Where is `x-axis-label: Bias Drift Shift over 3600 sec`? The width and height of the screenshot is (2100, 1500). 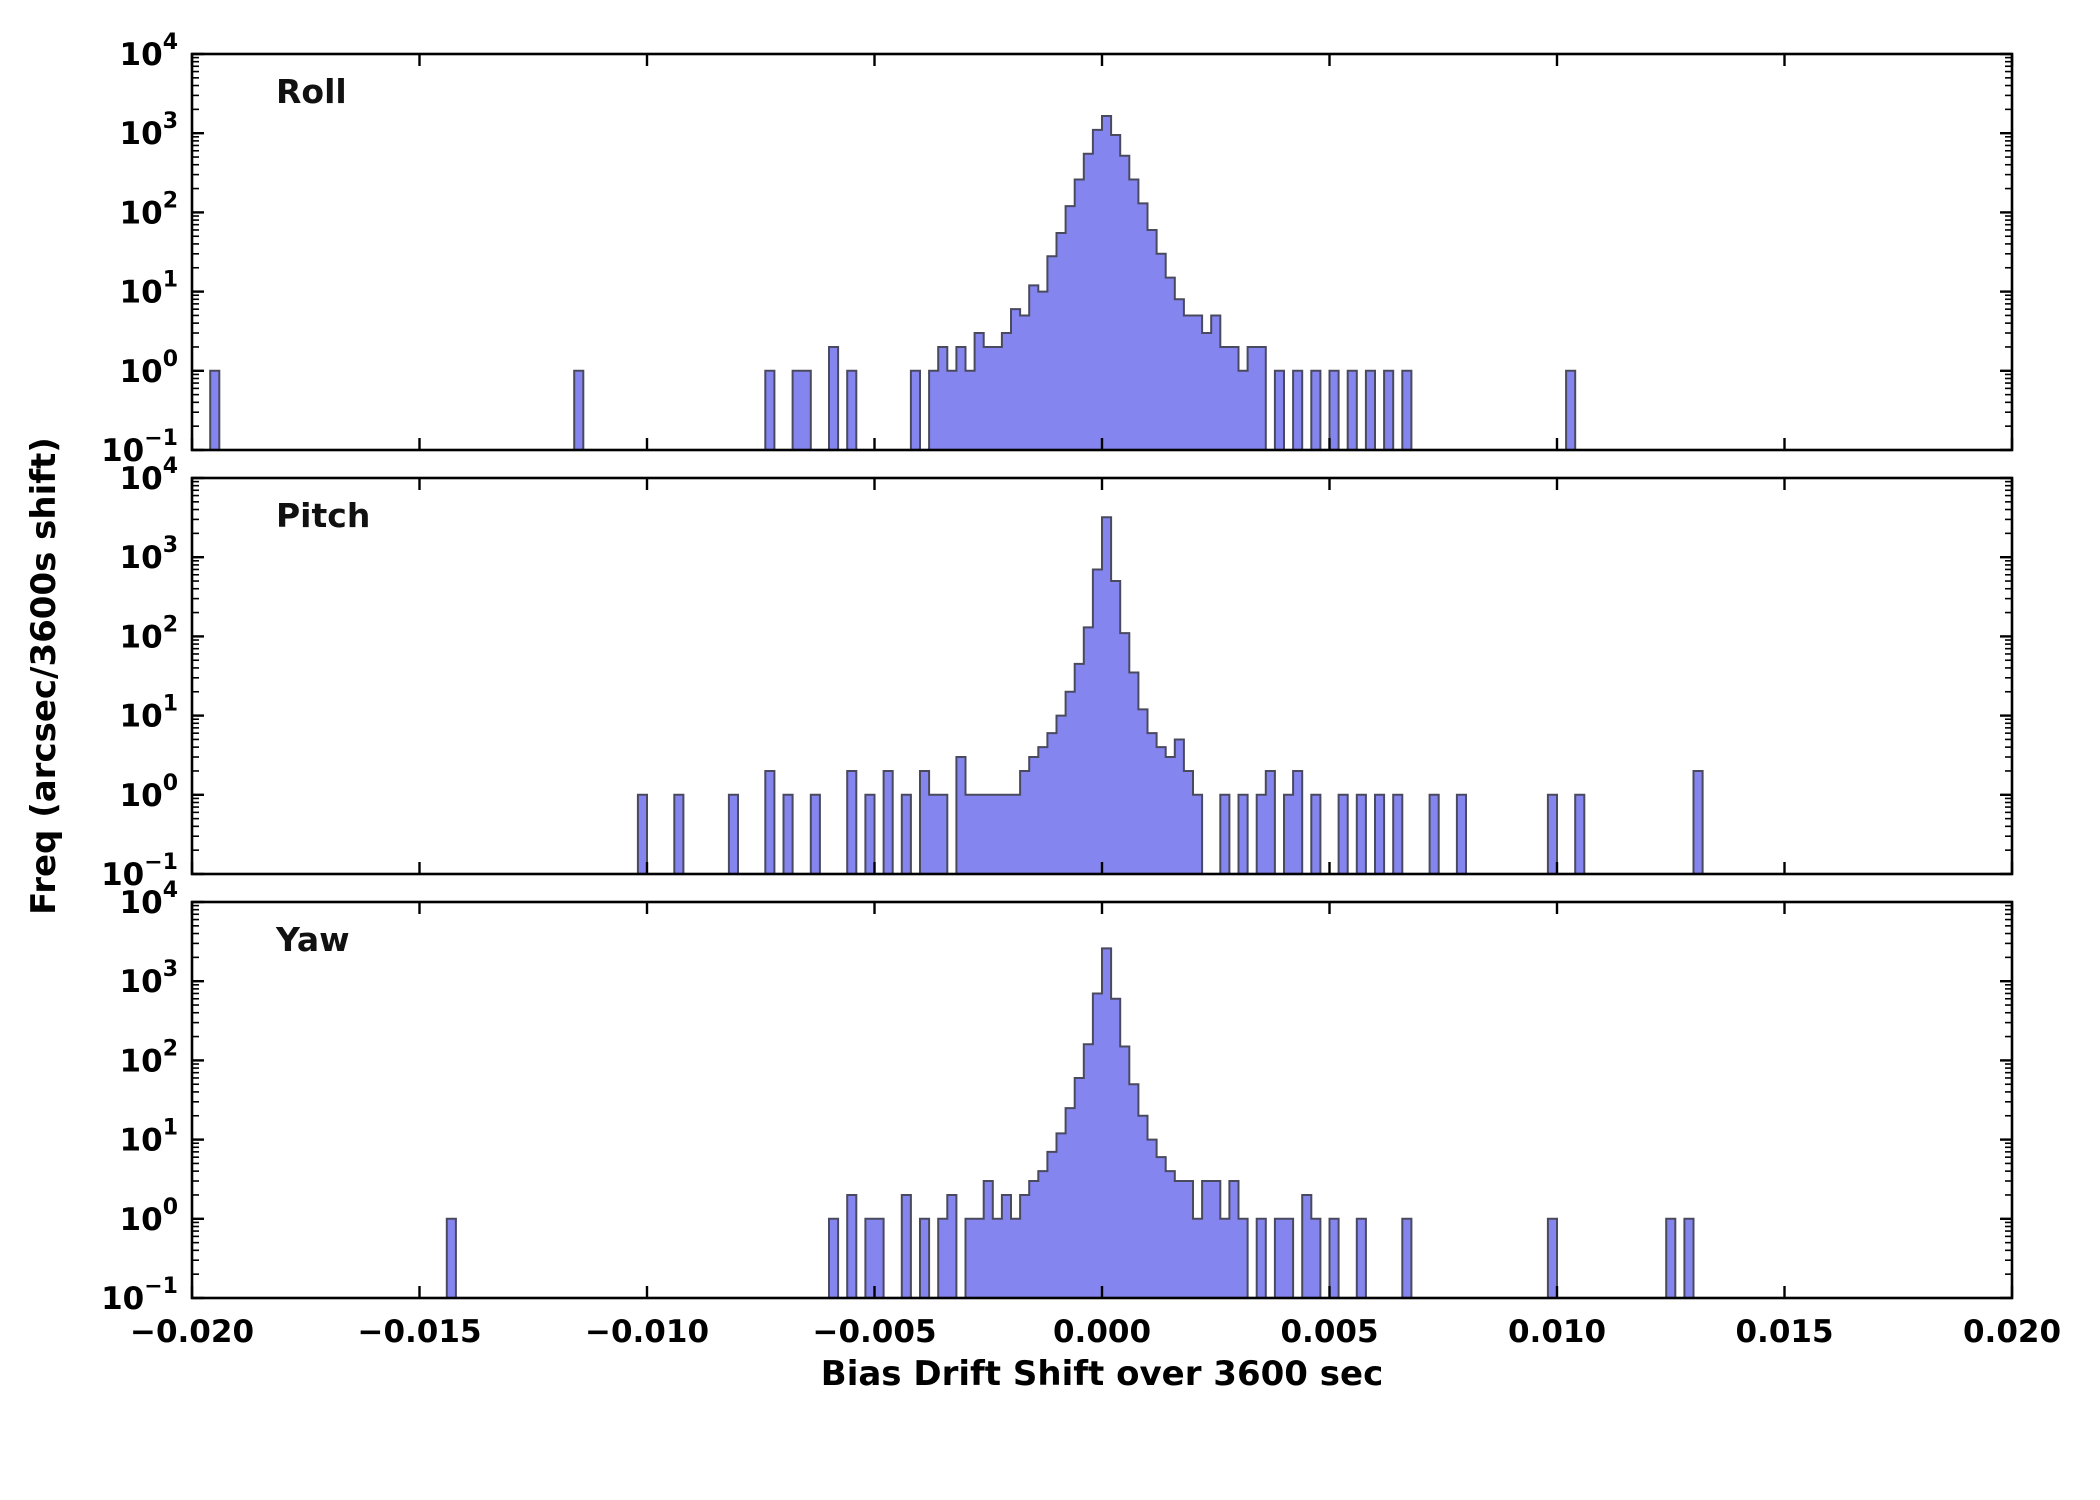
x-axis-label: Bias Drift Shift over 3600 sec is located at coordinates (1102, 1374).